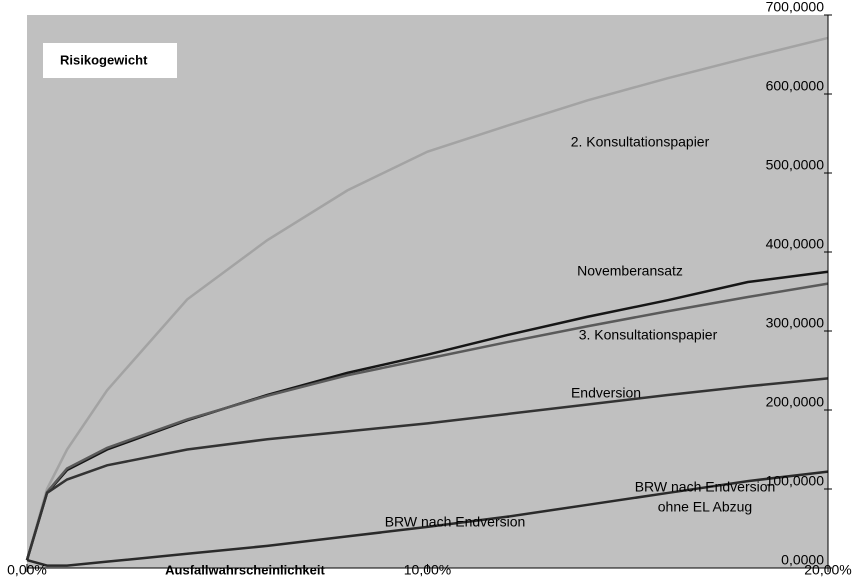 Image resolution: width=860 pixels, height=579 pixels. What do you see at coordinates (104, 59) in the screenshot?
I see `chart-title: Risikogewicht` at bounding box center [104, 59].